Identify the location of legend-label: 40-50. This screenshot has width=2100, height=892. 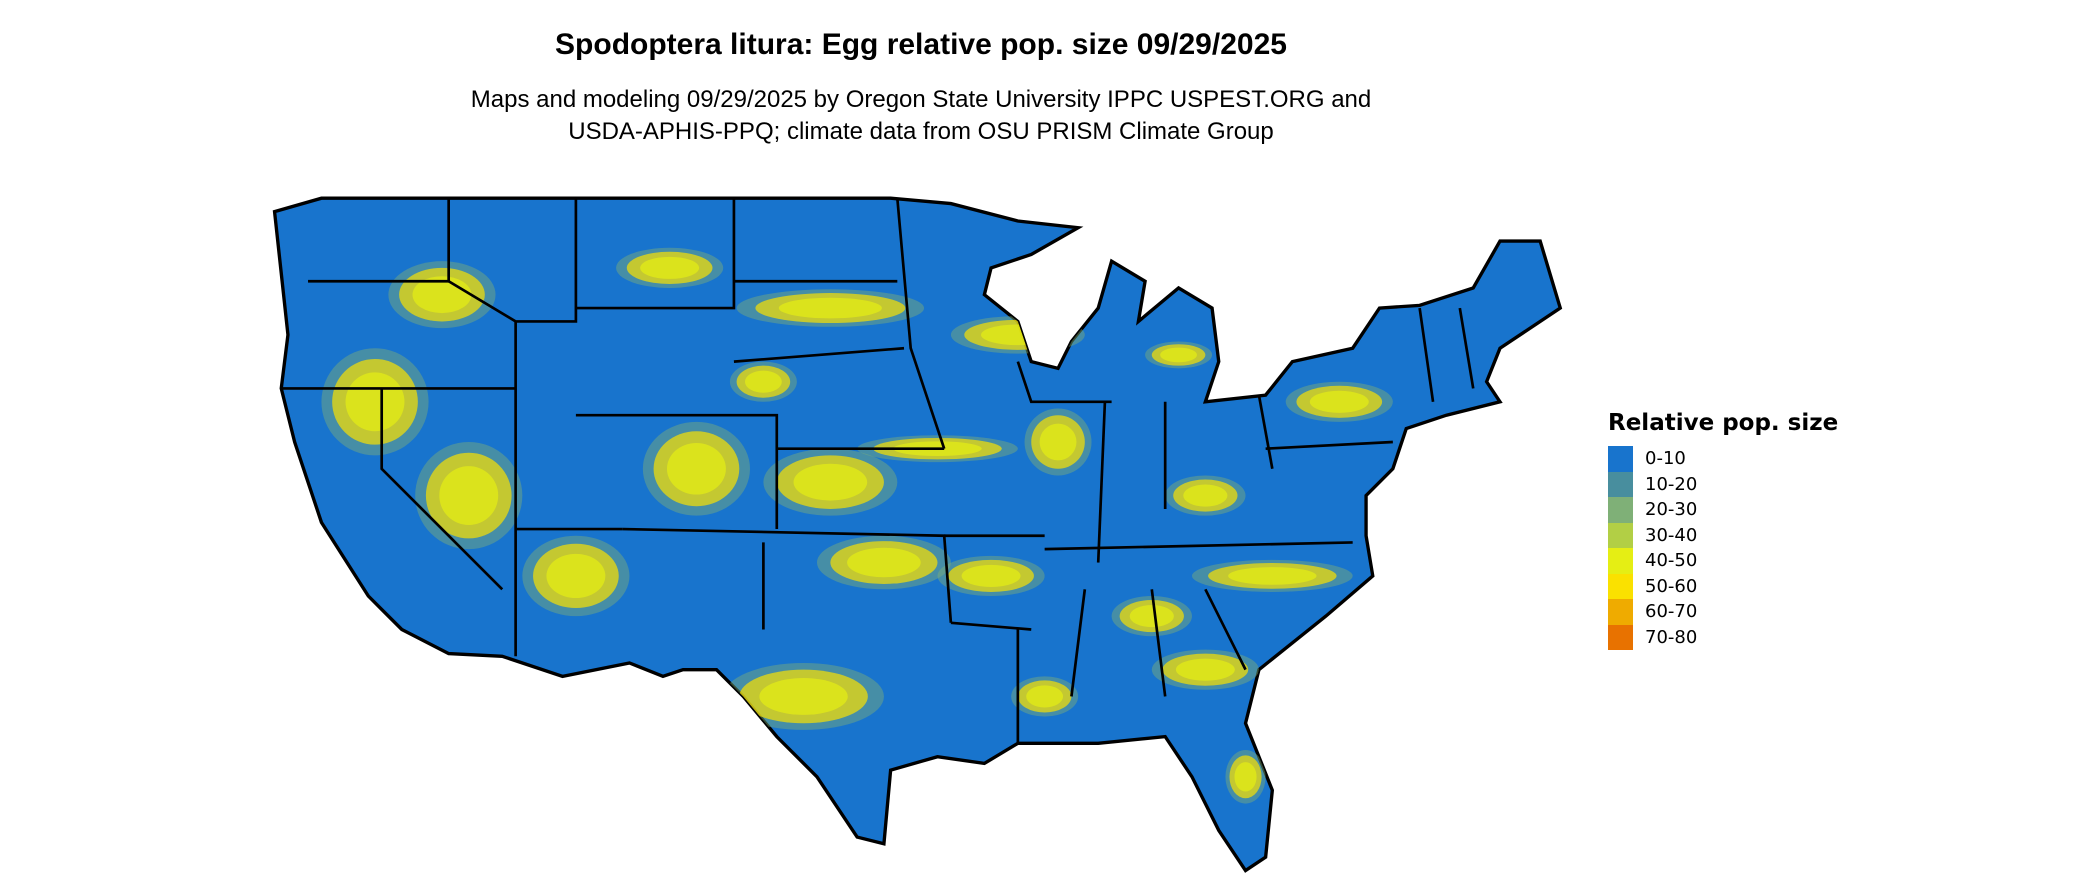
(1671, 561).